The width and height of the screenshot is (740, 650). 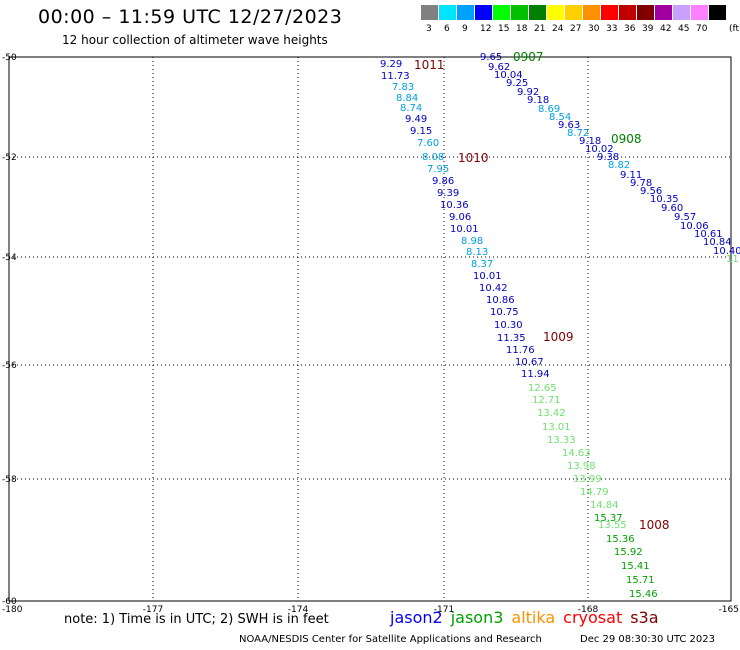 I want to click on wave-height-value: 12.65, so click(x=542, y=388).